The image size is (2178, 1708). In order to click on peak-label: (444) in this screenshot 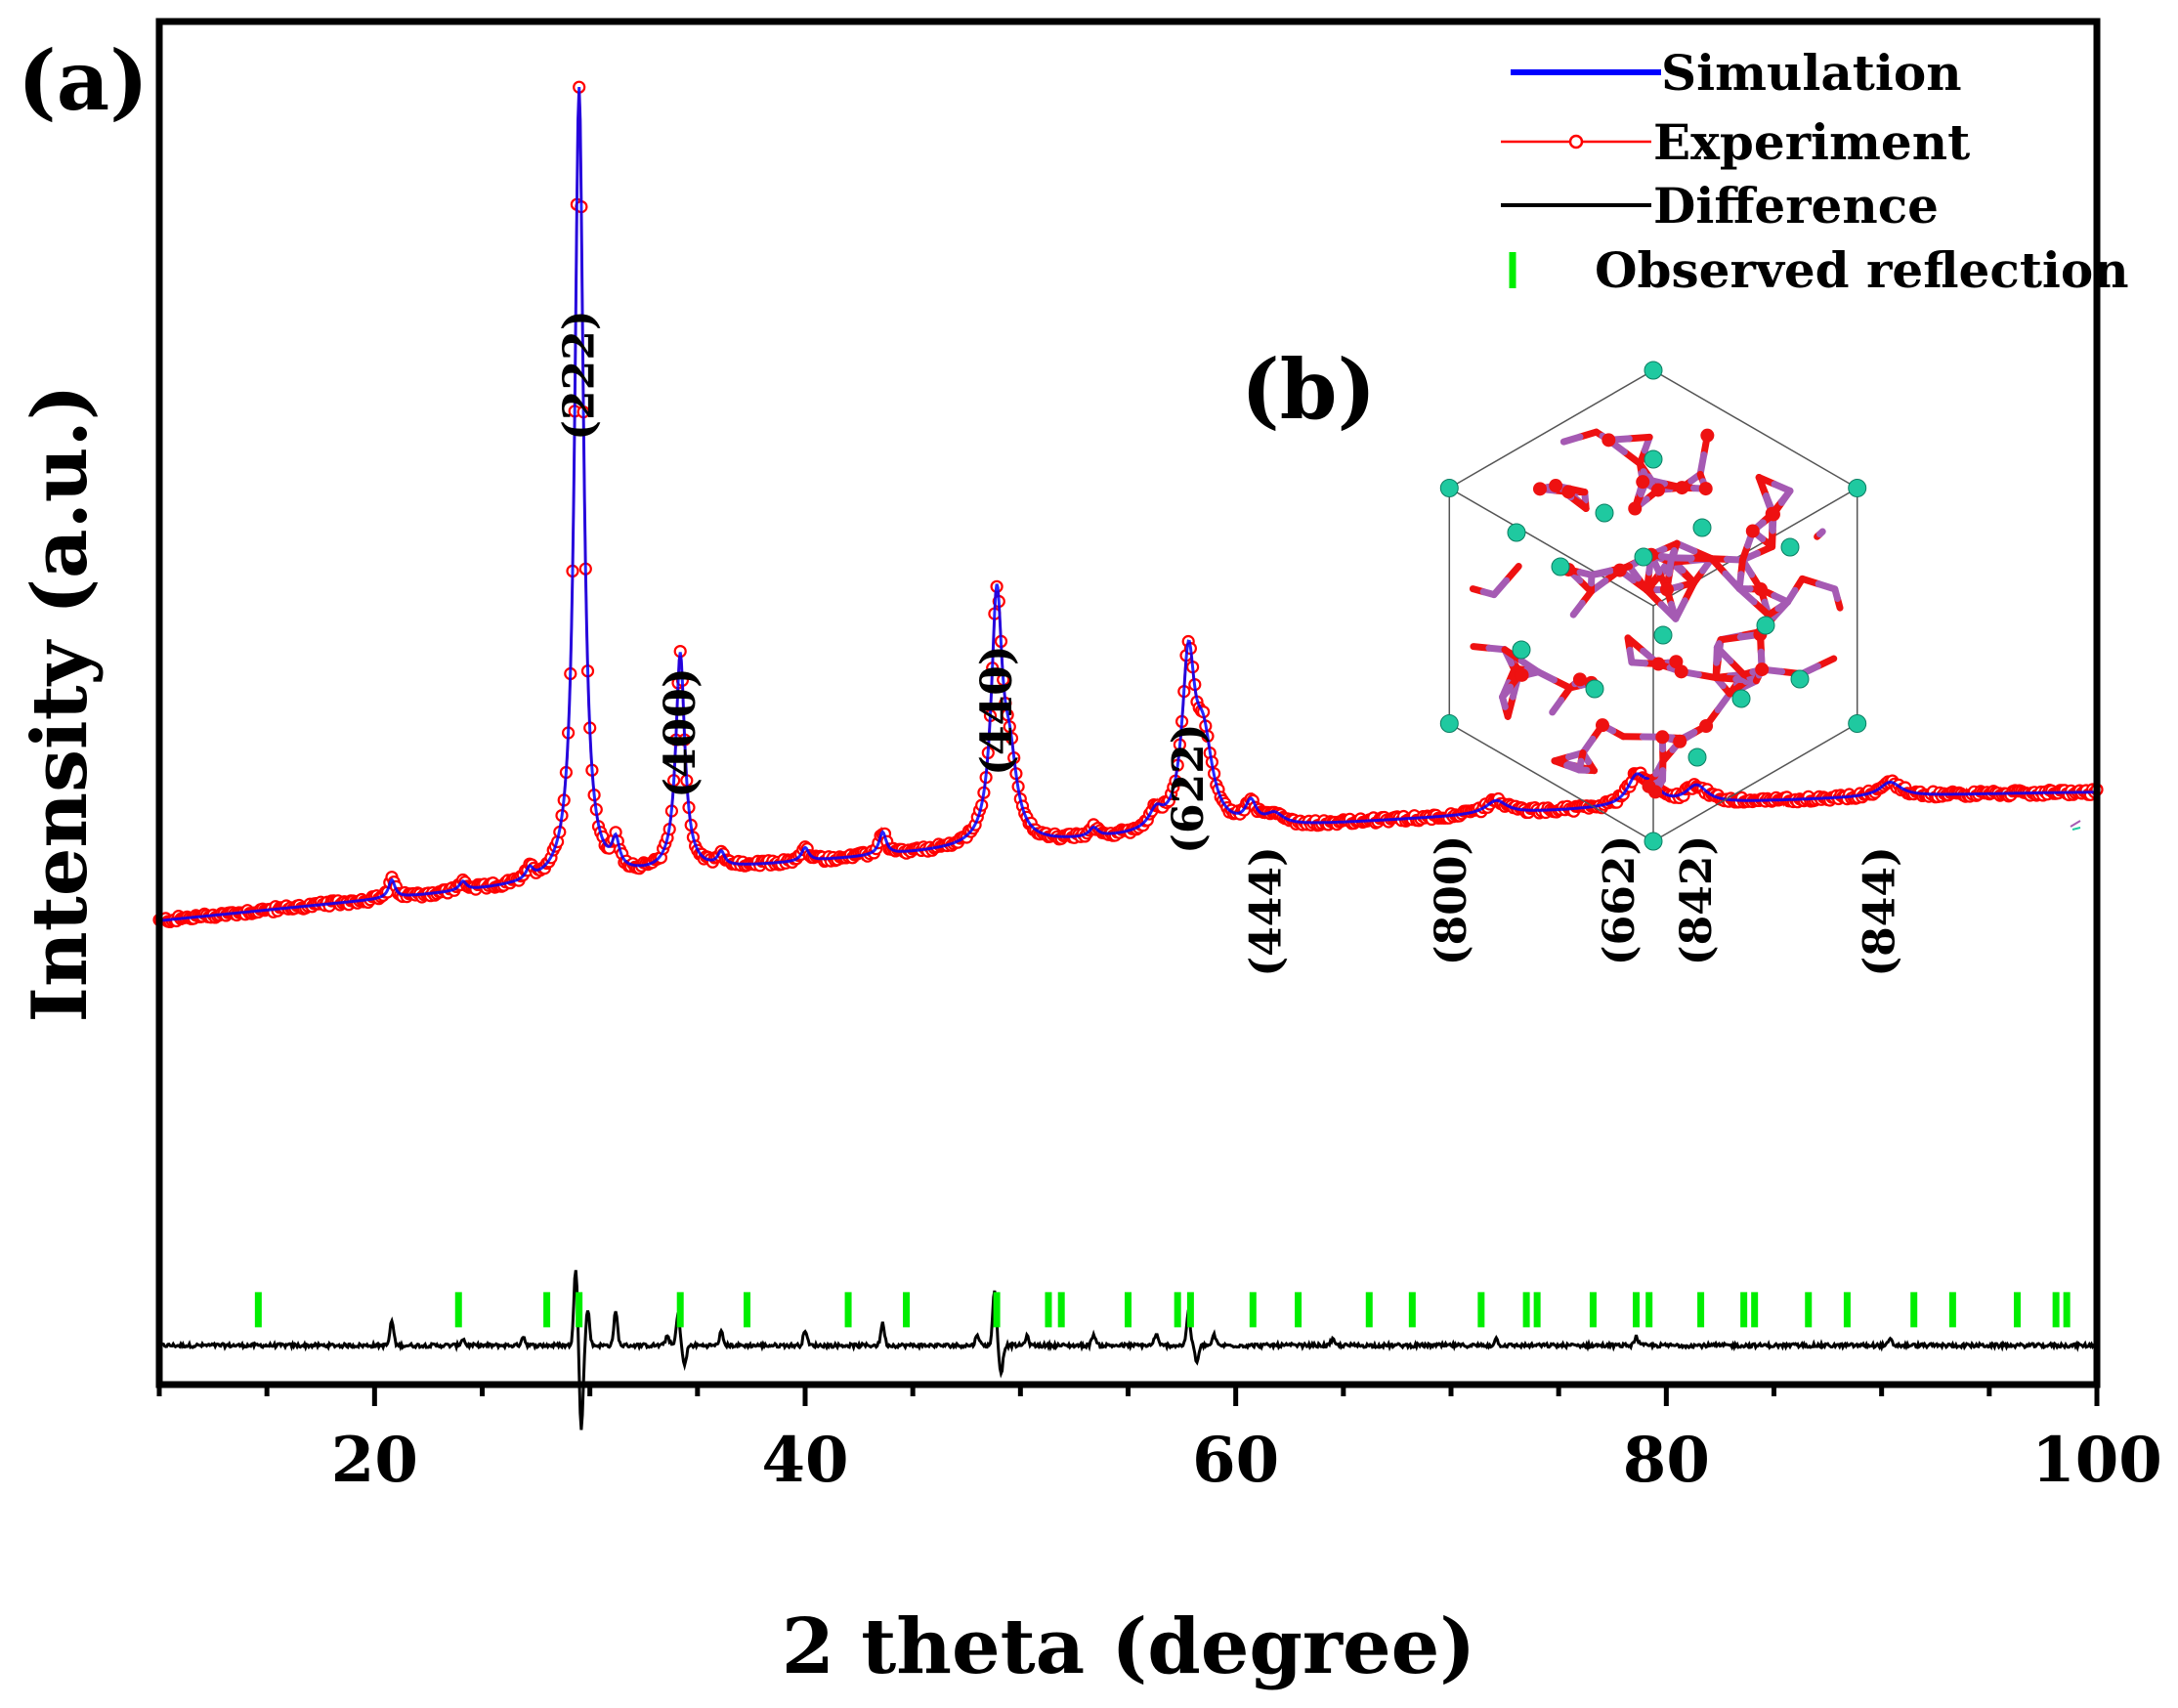, I will do `click(1267, 911)`.